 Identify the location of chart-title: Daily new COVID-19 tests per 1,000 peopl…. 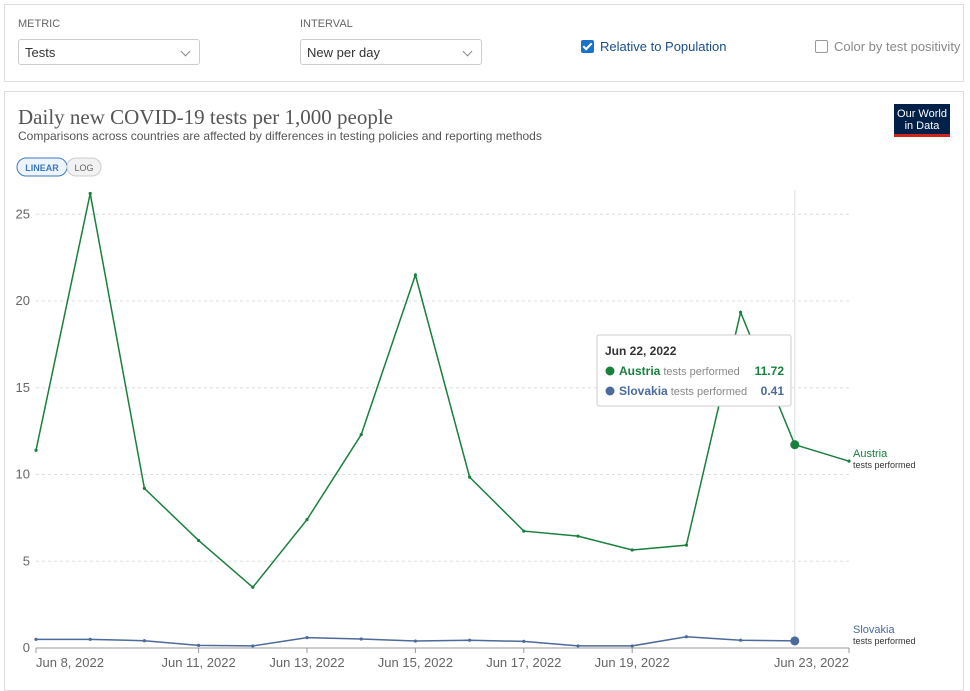
(205, 117).